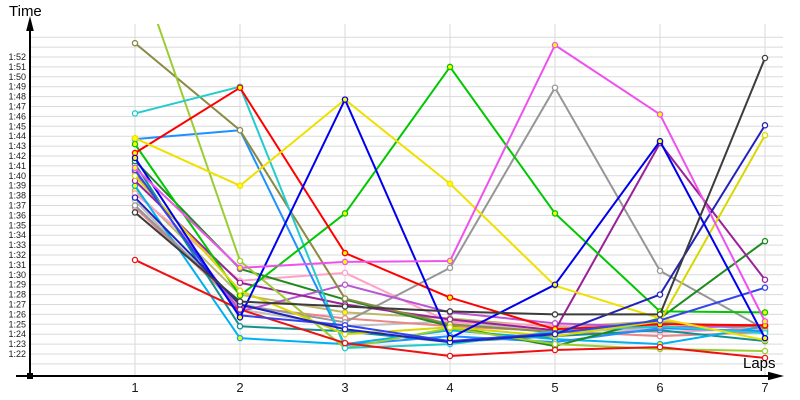 The image size is (800, 400). Describe the element at coordinates (17, 275) in the screenshot. I see `y-tick-label: 1:30` at that location.